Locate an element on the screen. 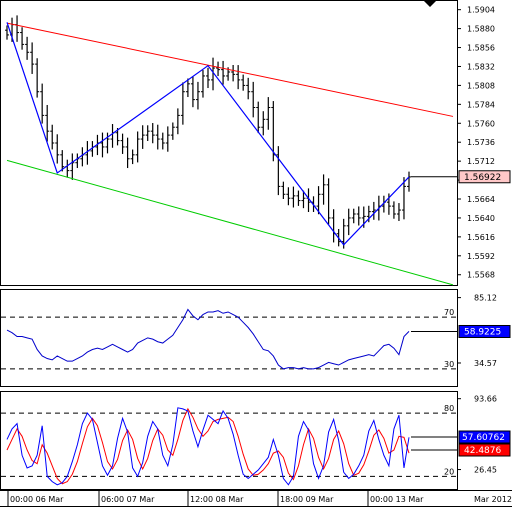 The width and height of the screenshot is (512, 507). rsi-last-tag is located at coordinates (484, 331).